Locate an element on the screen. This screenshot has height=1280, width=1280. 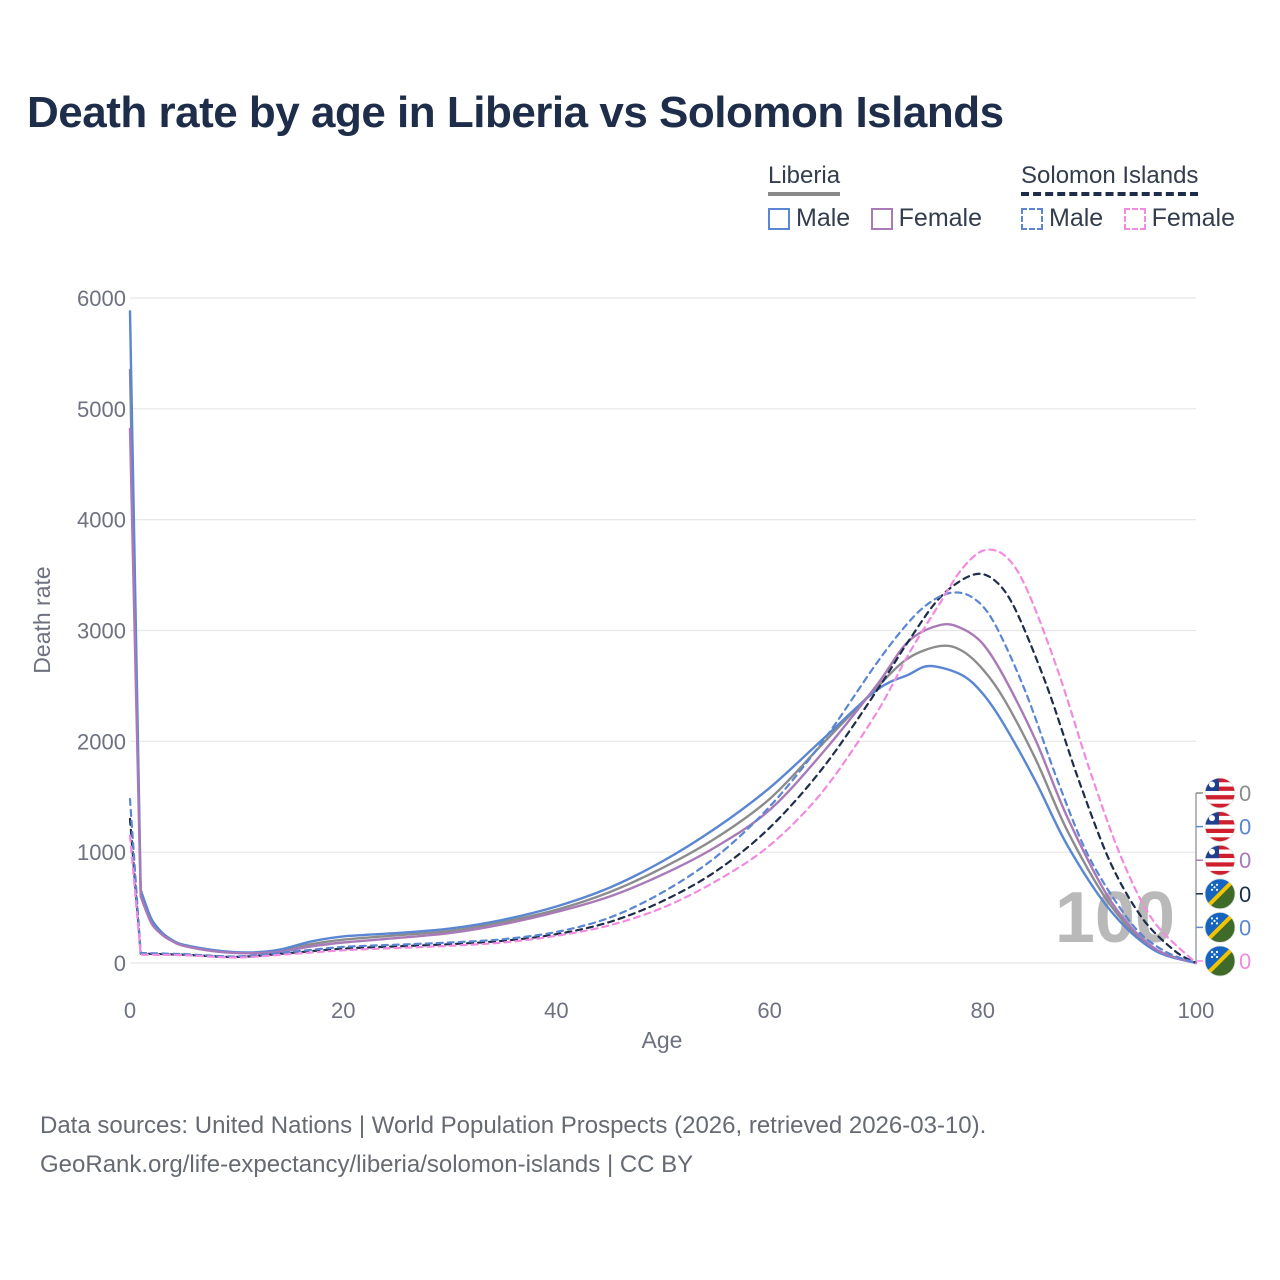
chart-watermark: 100 is located at coordinates (1115, 918).